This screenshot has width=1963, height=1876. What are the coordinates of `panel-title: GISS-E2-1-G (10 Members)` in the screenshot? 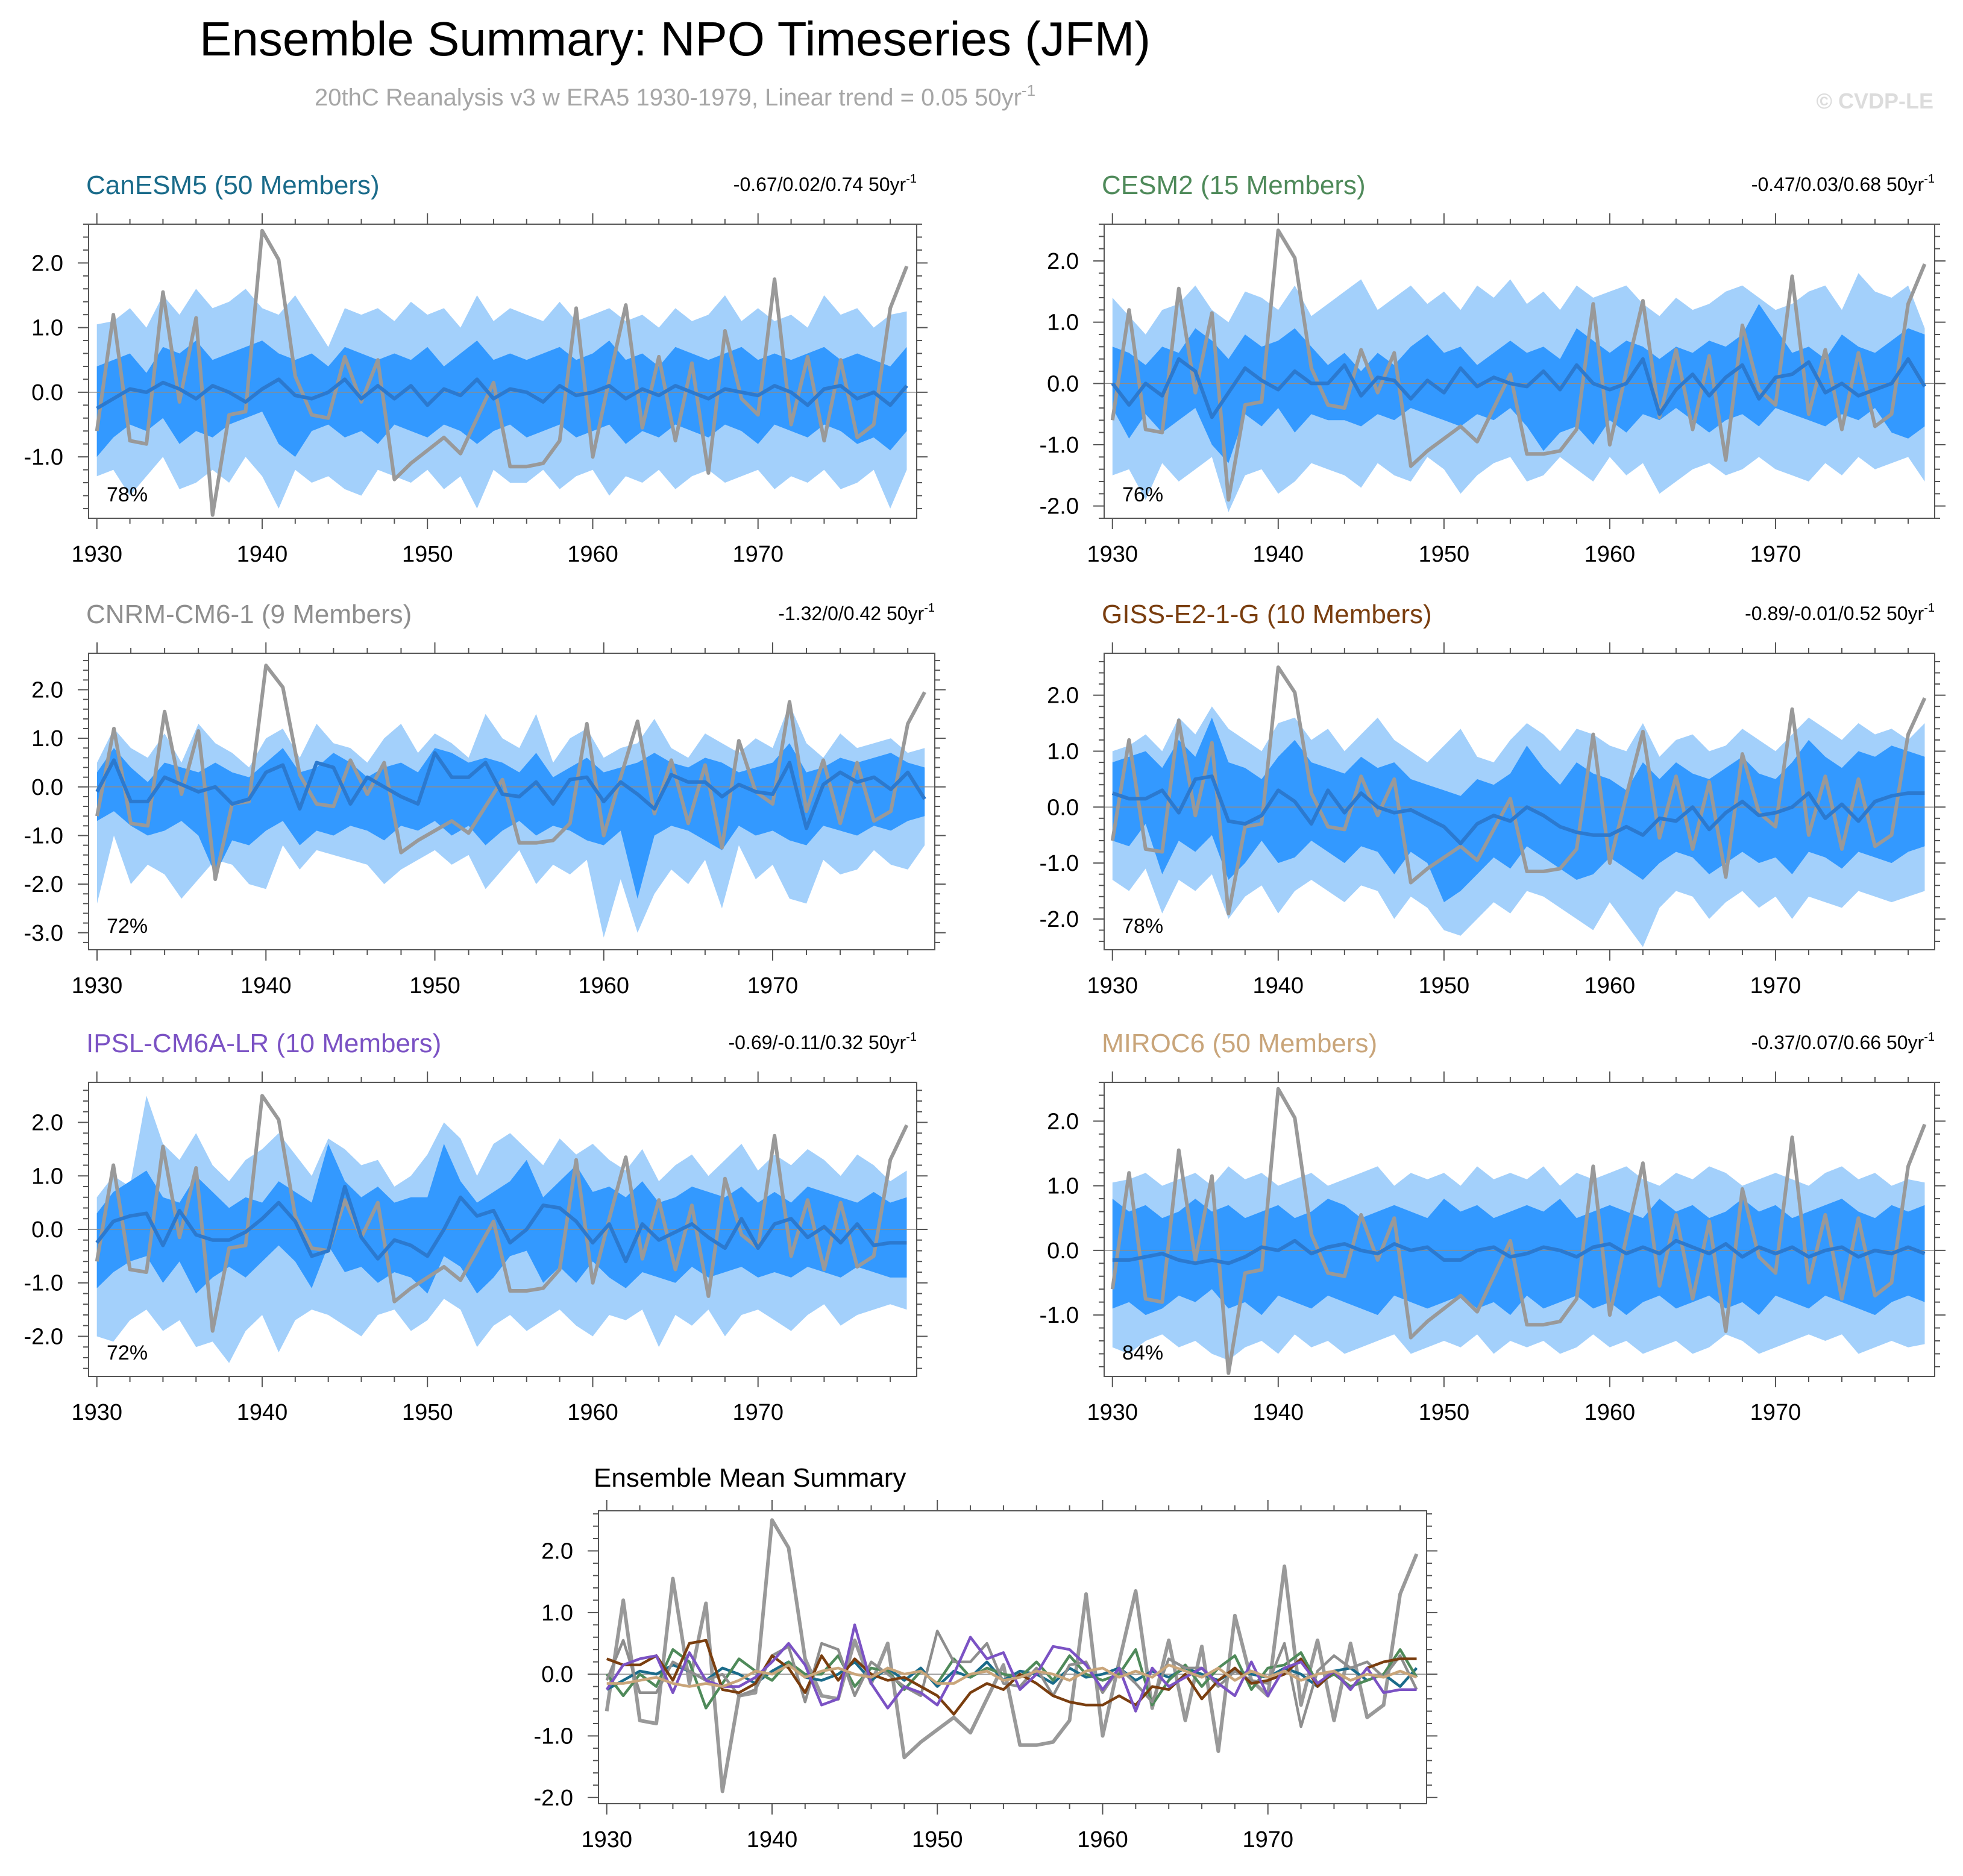 It's located at (1267, 614).